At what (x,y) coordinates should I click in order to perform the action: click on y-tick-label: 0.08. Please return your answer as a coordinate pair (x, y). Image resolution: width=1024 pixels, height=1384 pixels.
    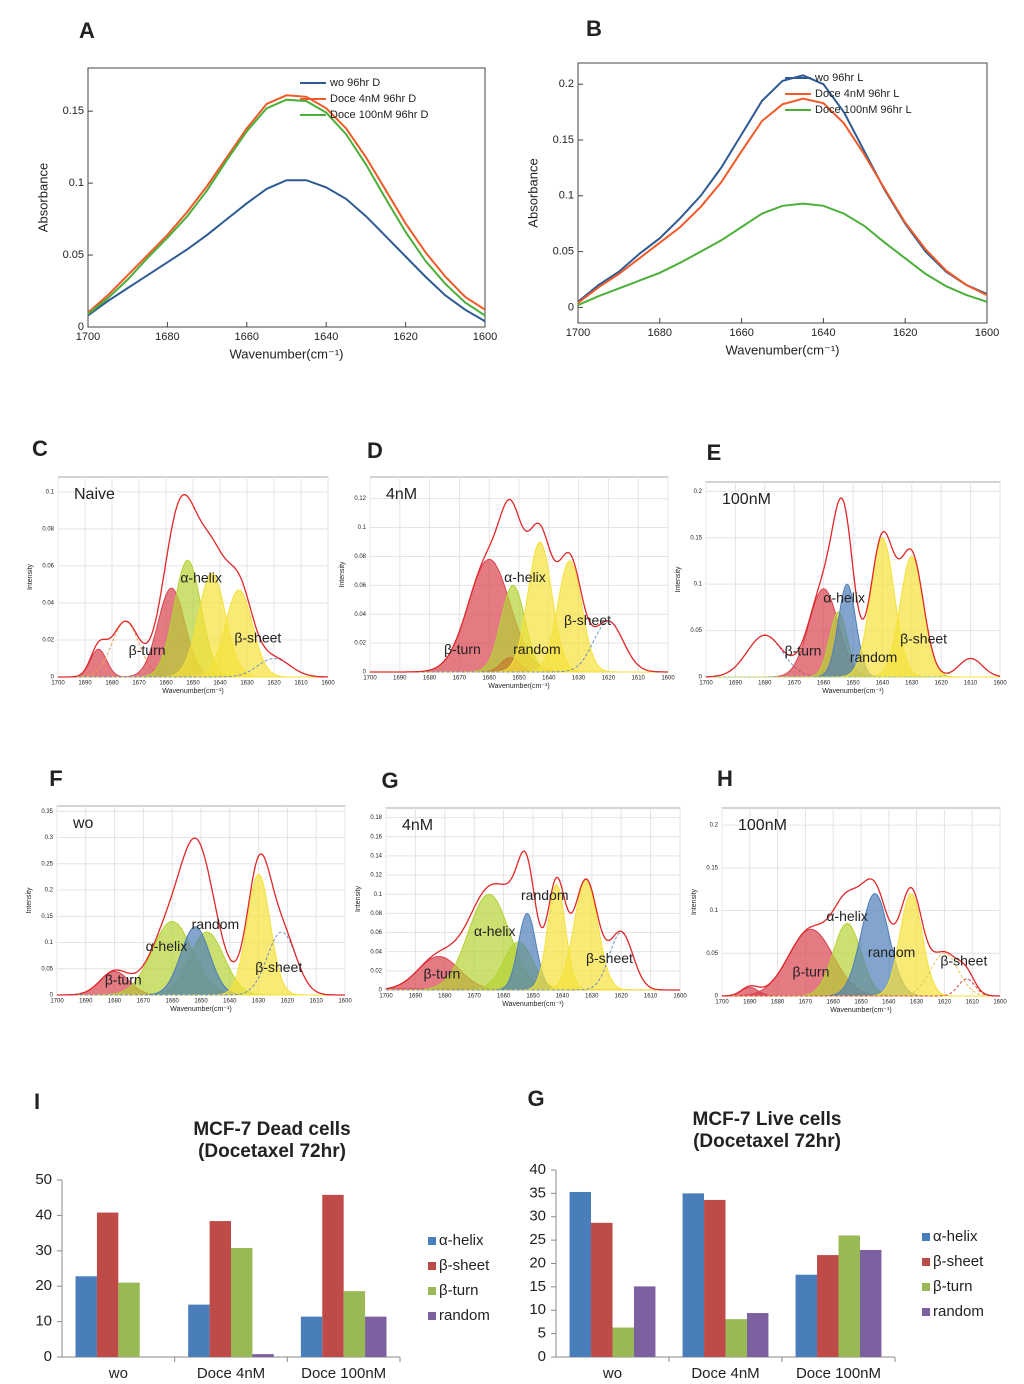
    Looking at the image, I should click on (48, 529).